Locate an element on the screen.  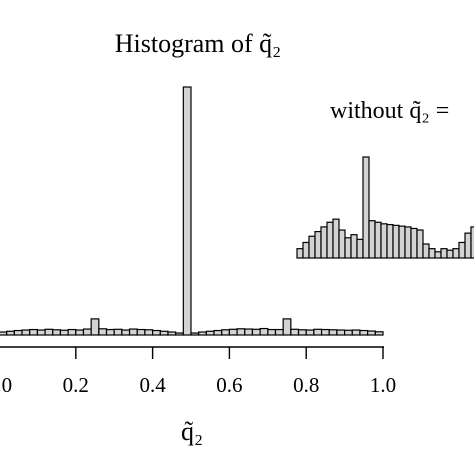
x-axis-label: q̃₂ is located at coordinates (192, 431).